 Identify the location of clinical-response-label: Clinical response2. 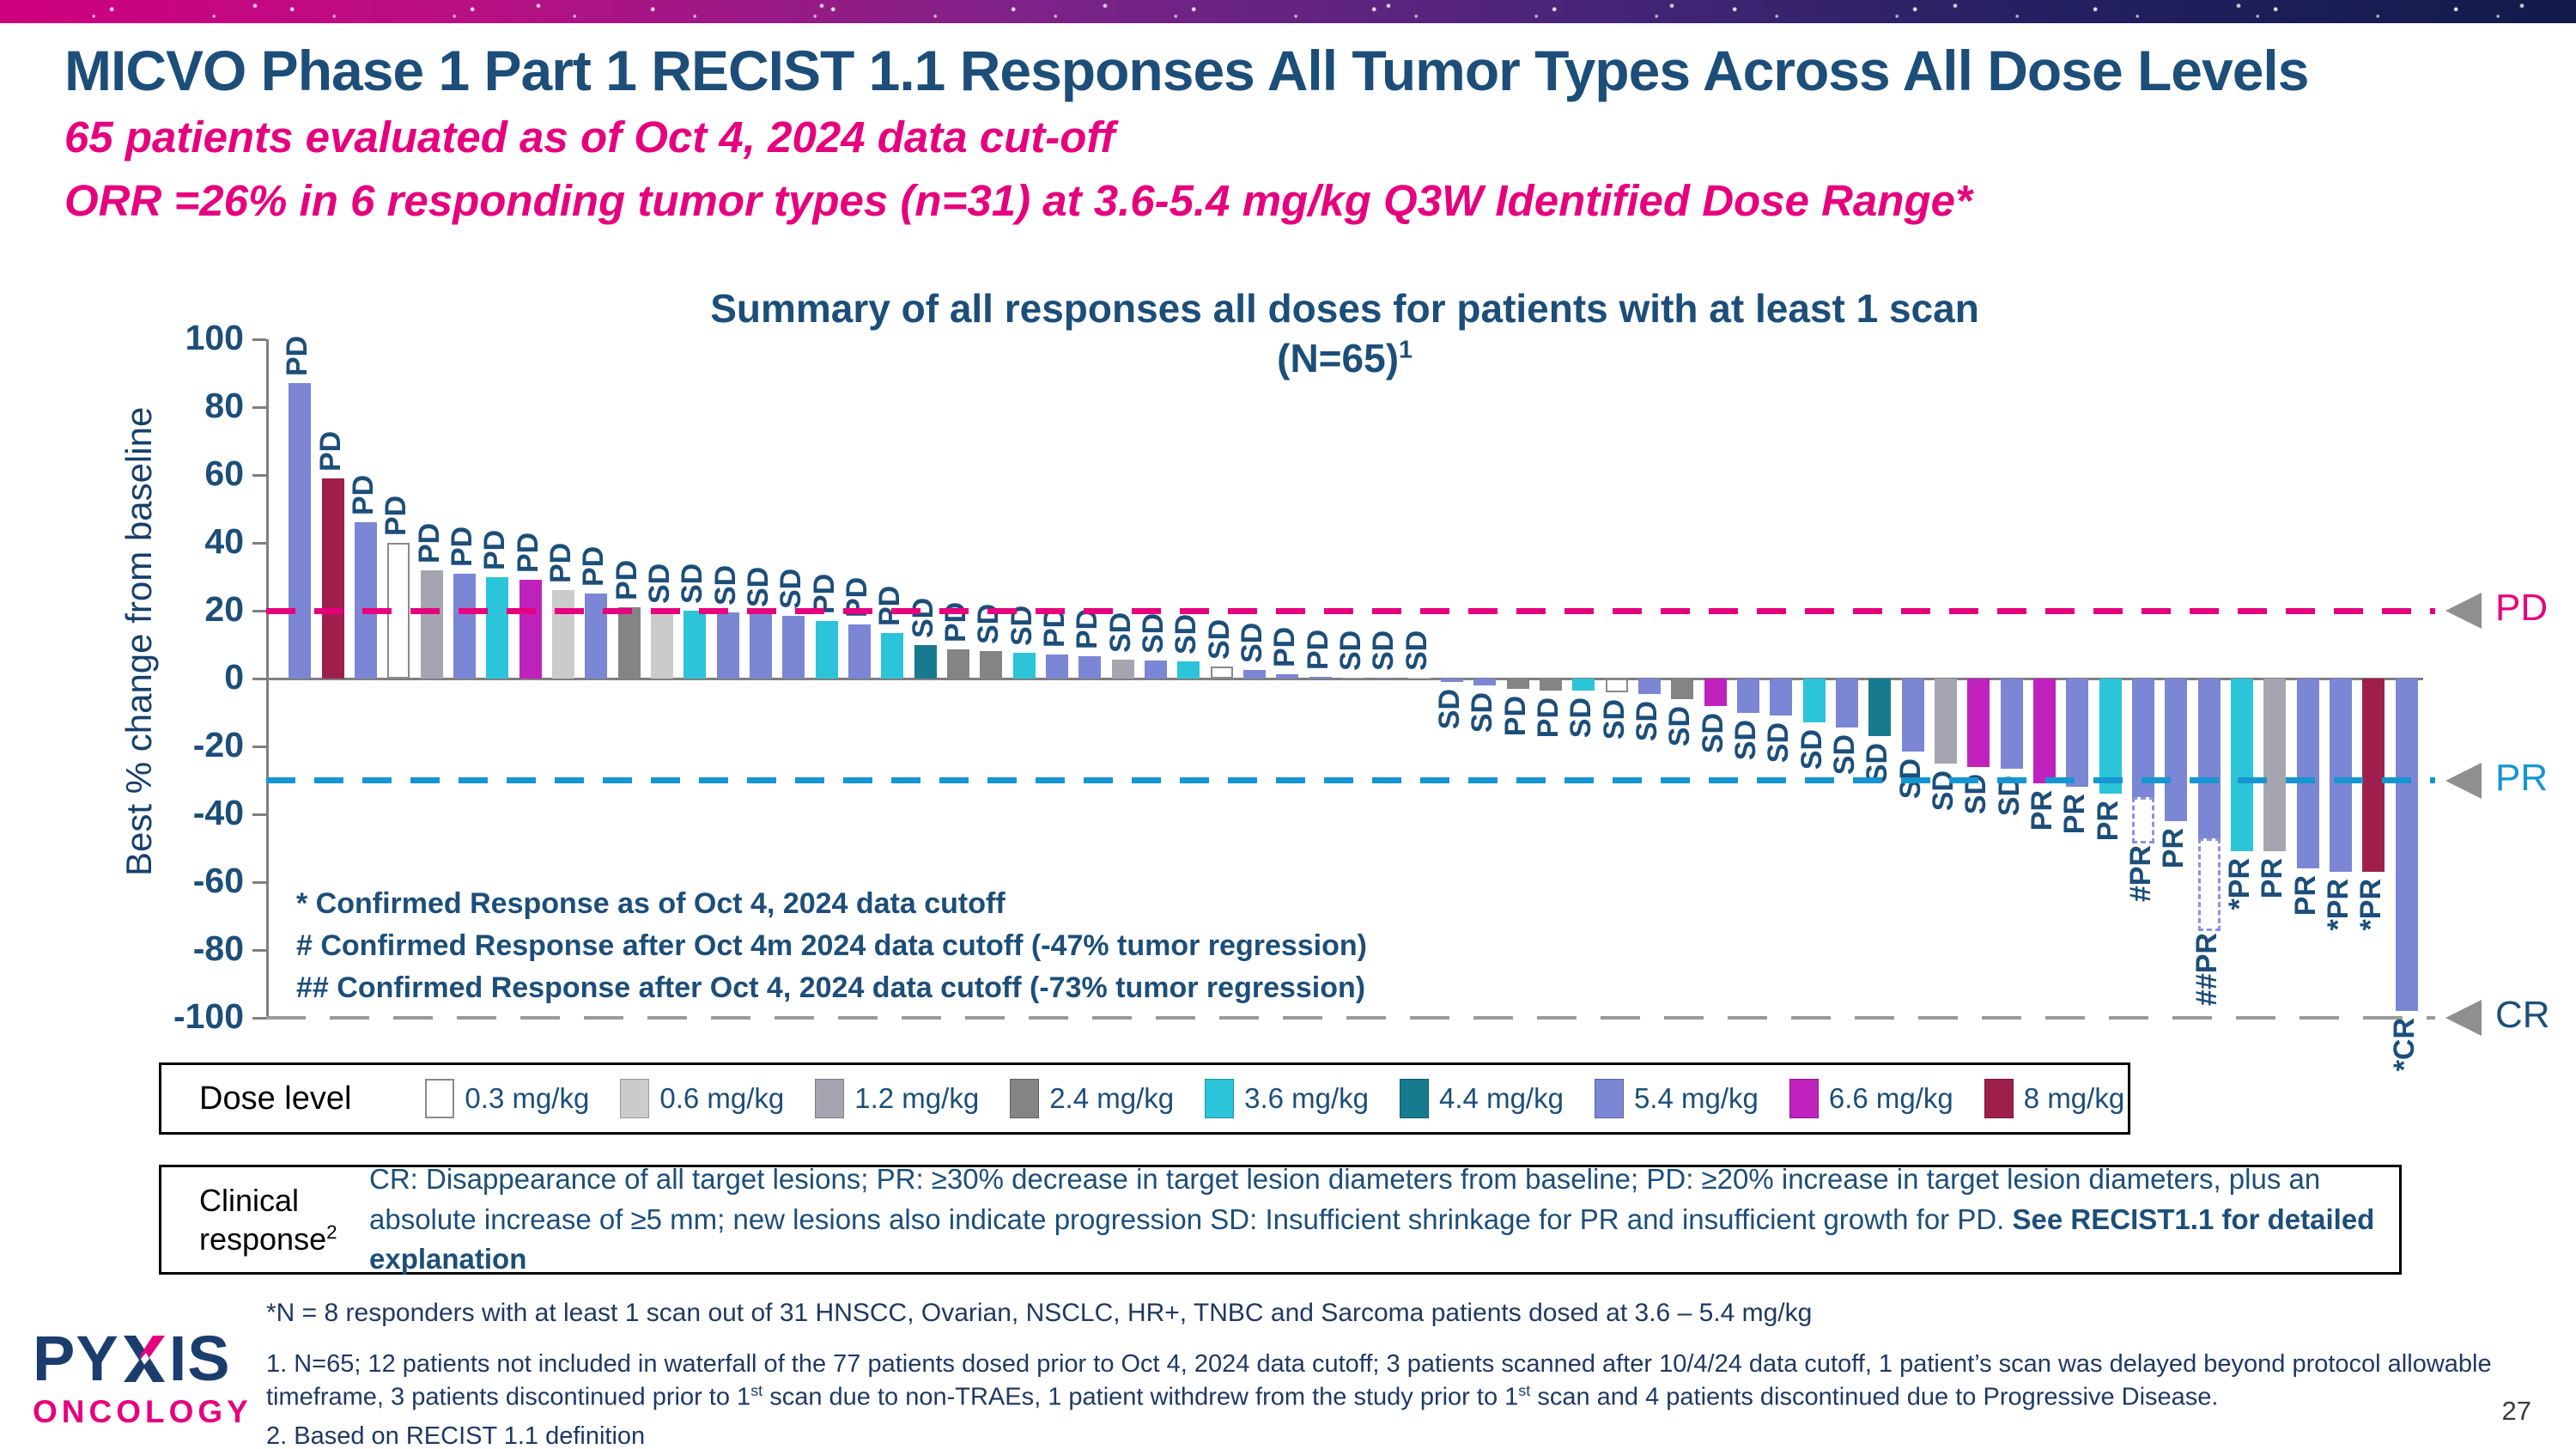
(268, 1220).